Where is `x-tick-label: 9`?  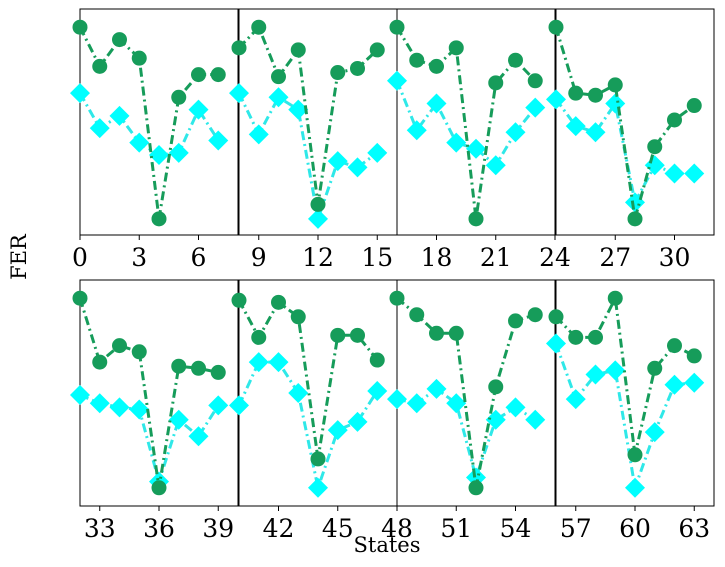 x-tick-label: 9 is located at coordinates (259, 257).